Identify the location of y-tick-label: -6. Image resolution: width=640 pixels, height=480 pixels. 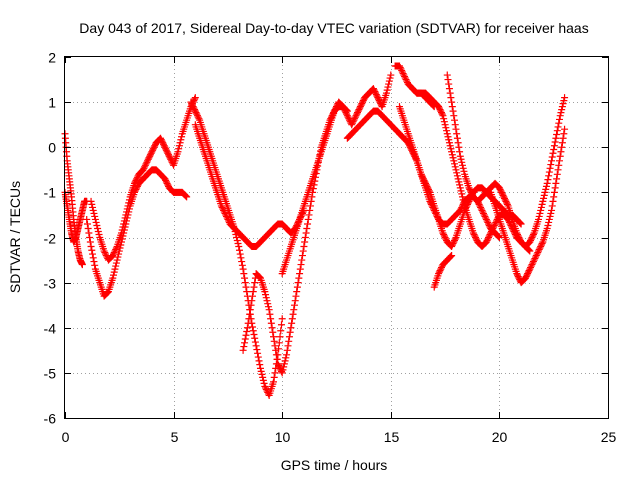
(50, 419).